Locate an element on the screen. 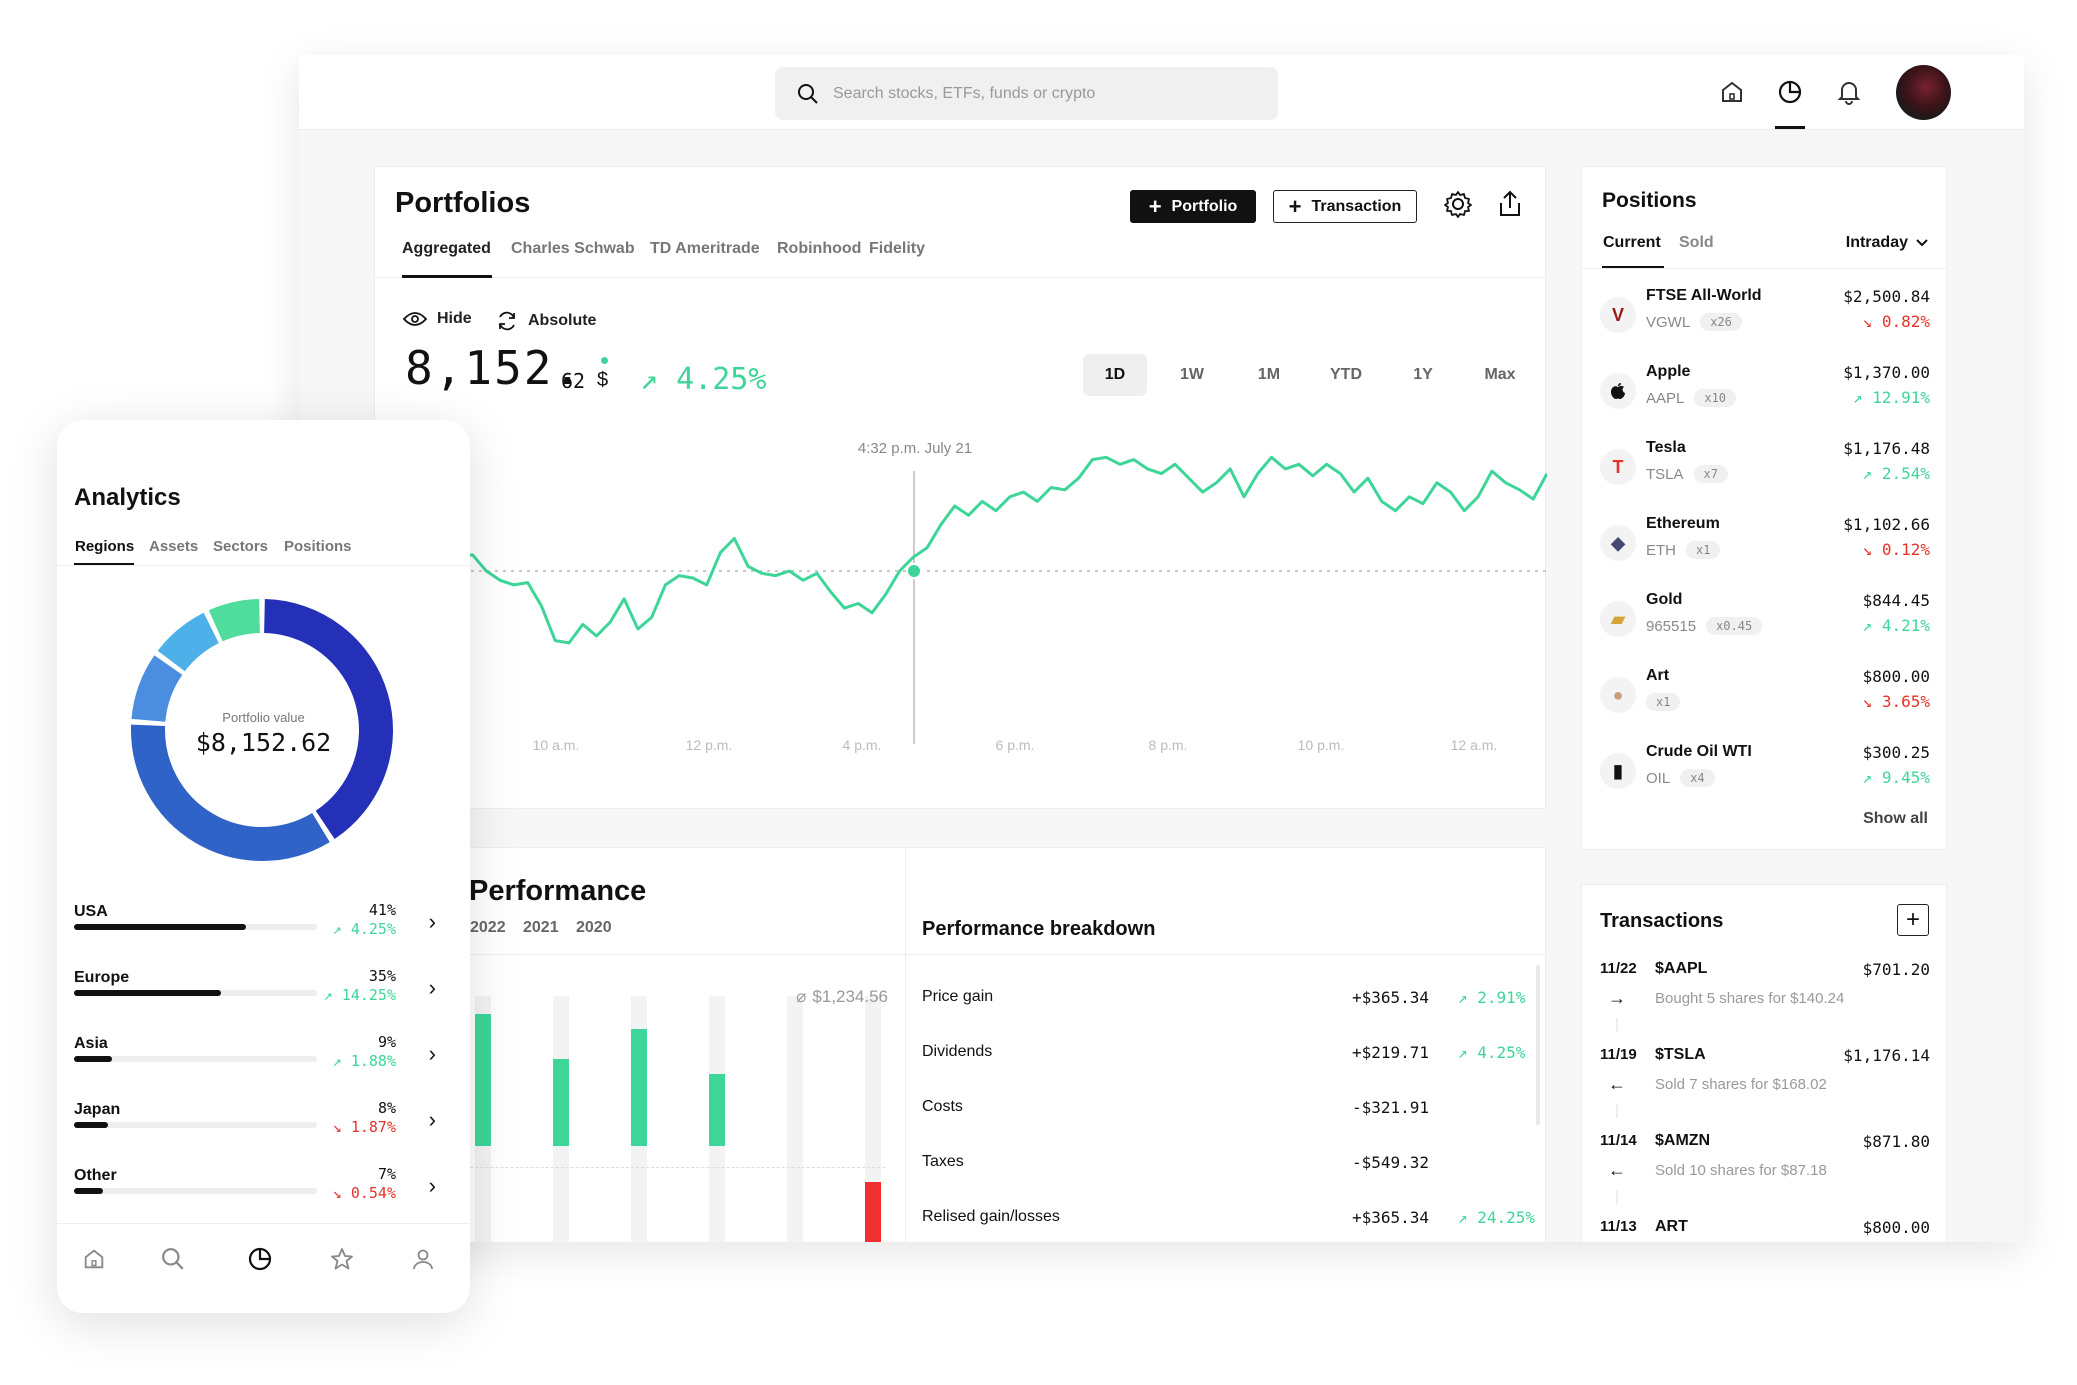 This screenshot has height=1385, width=2077. add-transaction-icon-button: + is located at coordinates (1913, 920).